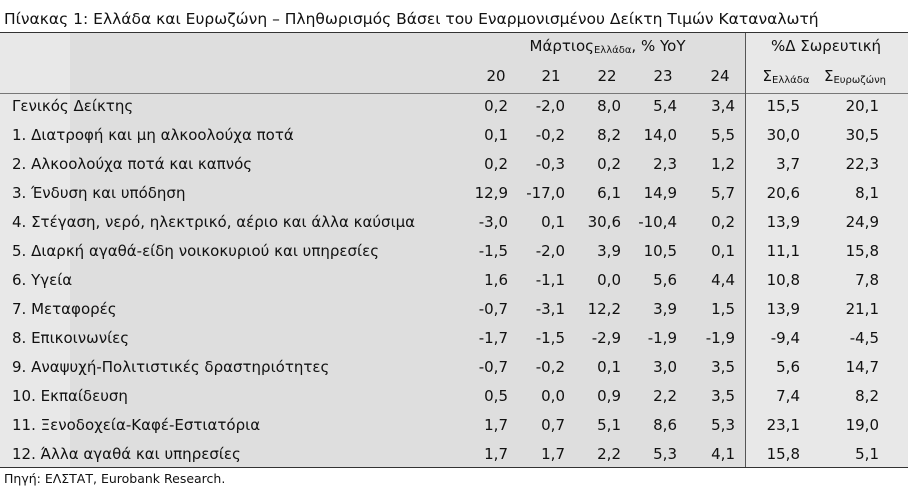  What do you see at coordinates (73, 106) in the screenshot?
I see `row-label: Γενικός Δείκτης` at bounding box center [73, 106].